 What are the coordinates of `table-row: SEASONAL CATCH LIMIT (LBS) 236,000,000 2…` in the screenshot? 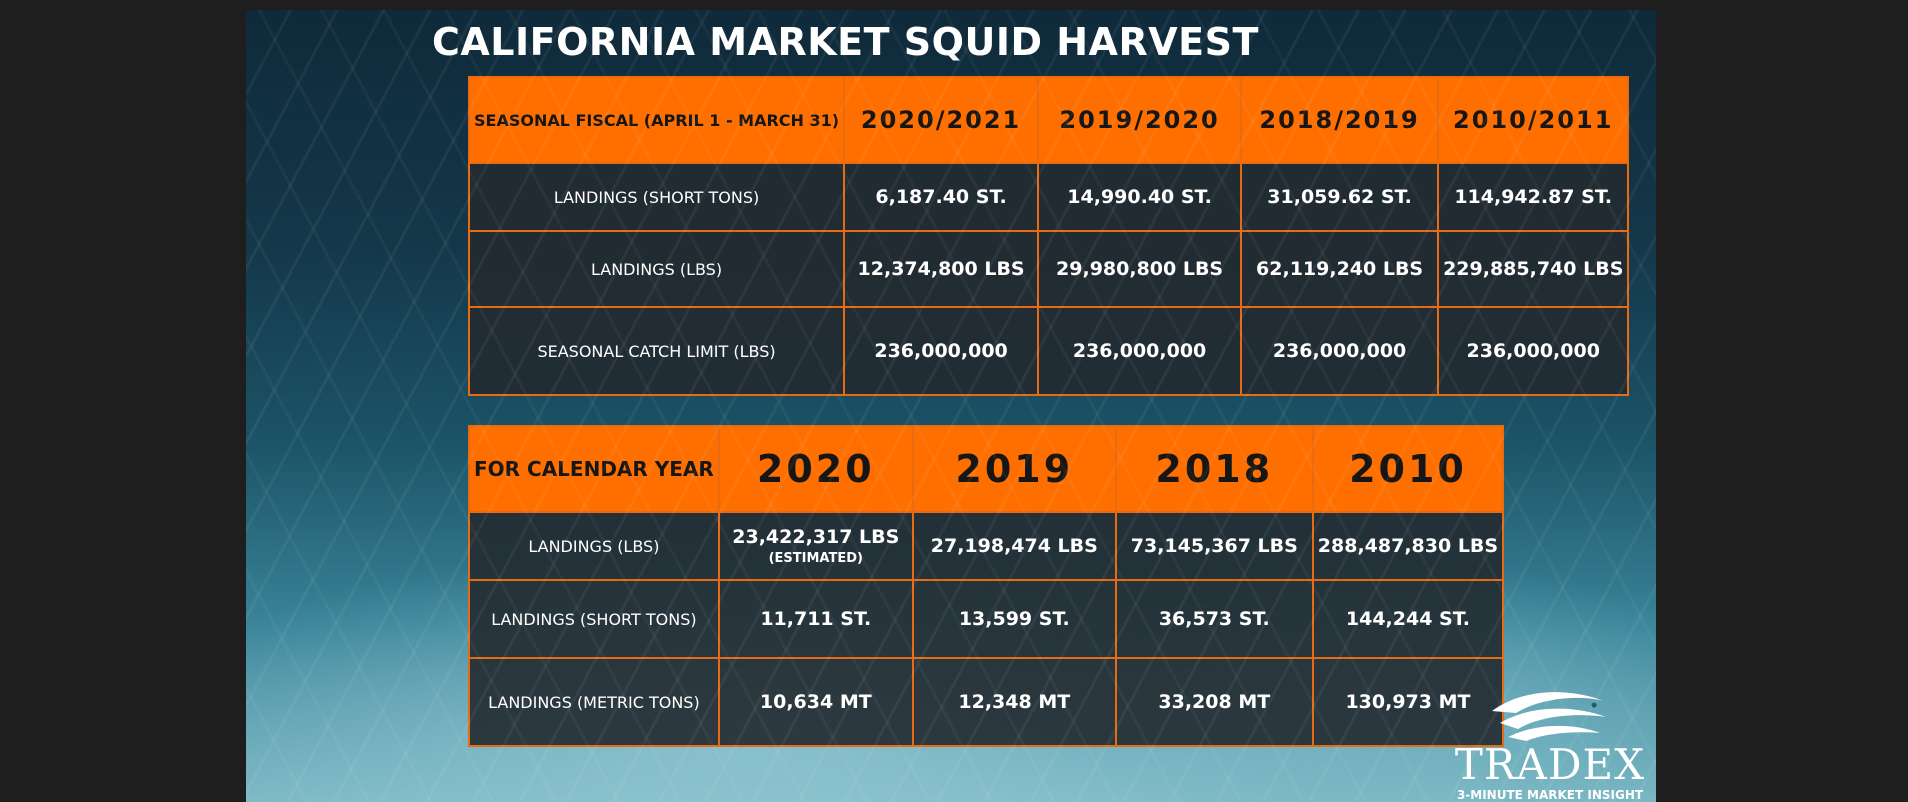 It's located at (1048, 351).